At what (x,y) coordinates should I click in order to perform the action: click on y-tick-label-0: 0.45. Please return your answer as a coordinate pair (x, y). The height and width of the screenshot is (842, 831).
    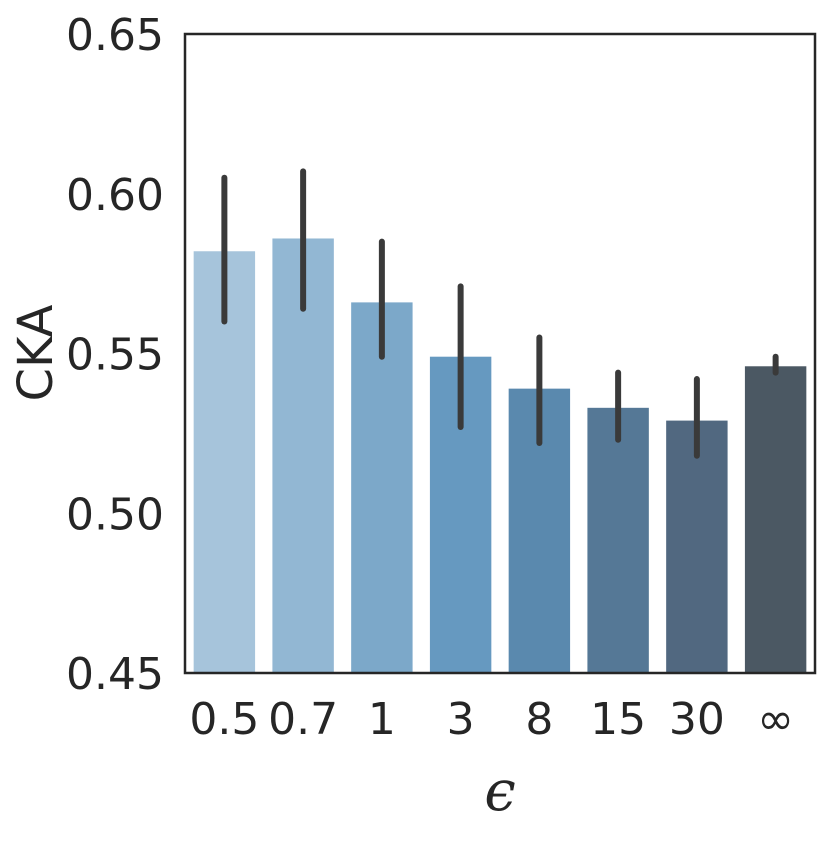
    Looking at the image, I should click on (115, 674).